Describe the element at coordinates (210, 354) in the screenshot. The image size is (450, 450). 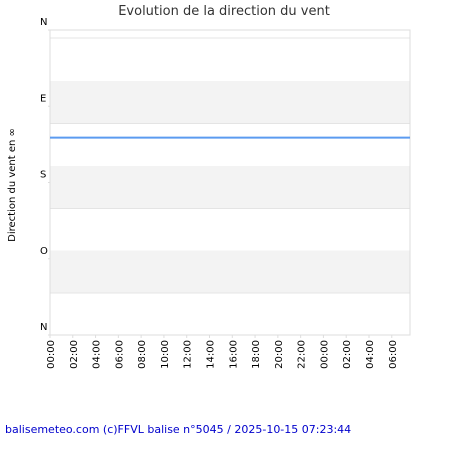
I see `x-tick-label: 14:00` at that location.